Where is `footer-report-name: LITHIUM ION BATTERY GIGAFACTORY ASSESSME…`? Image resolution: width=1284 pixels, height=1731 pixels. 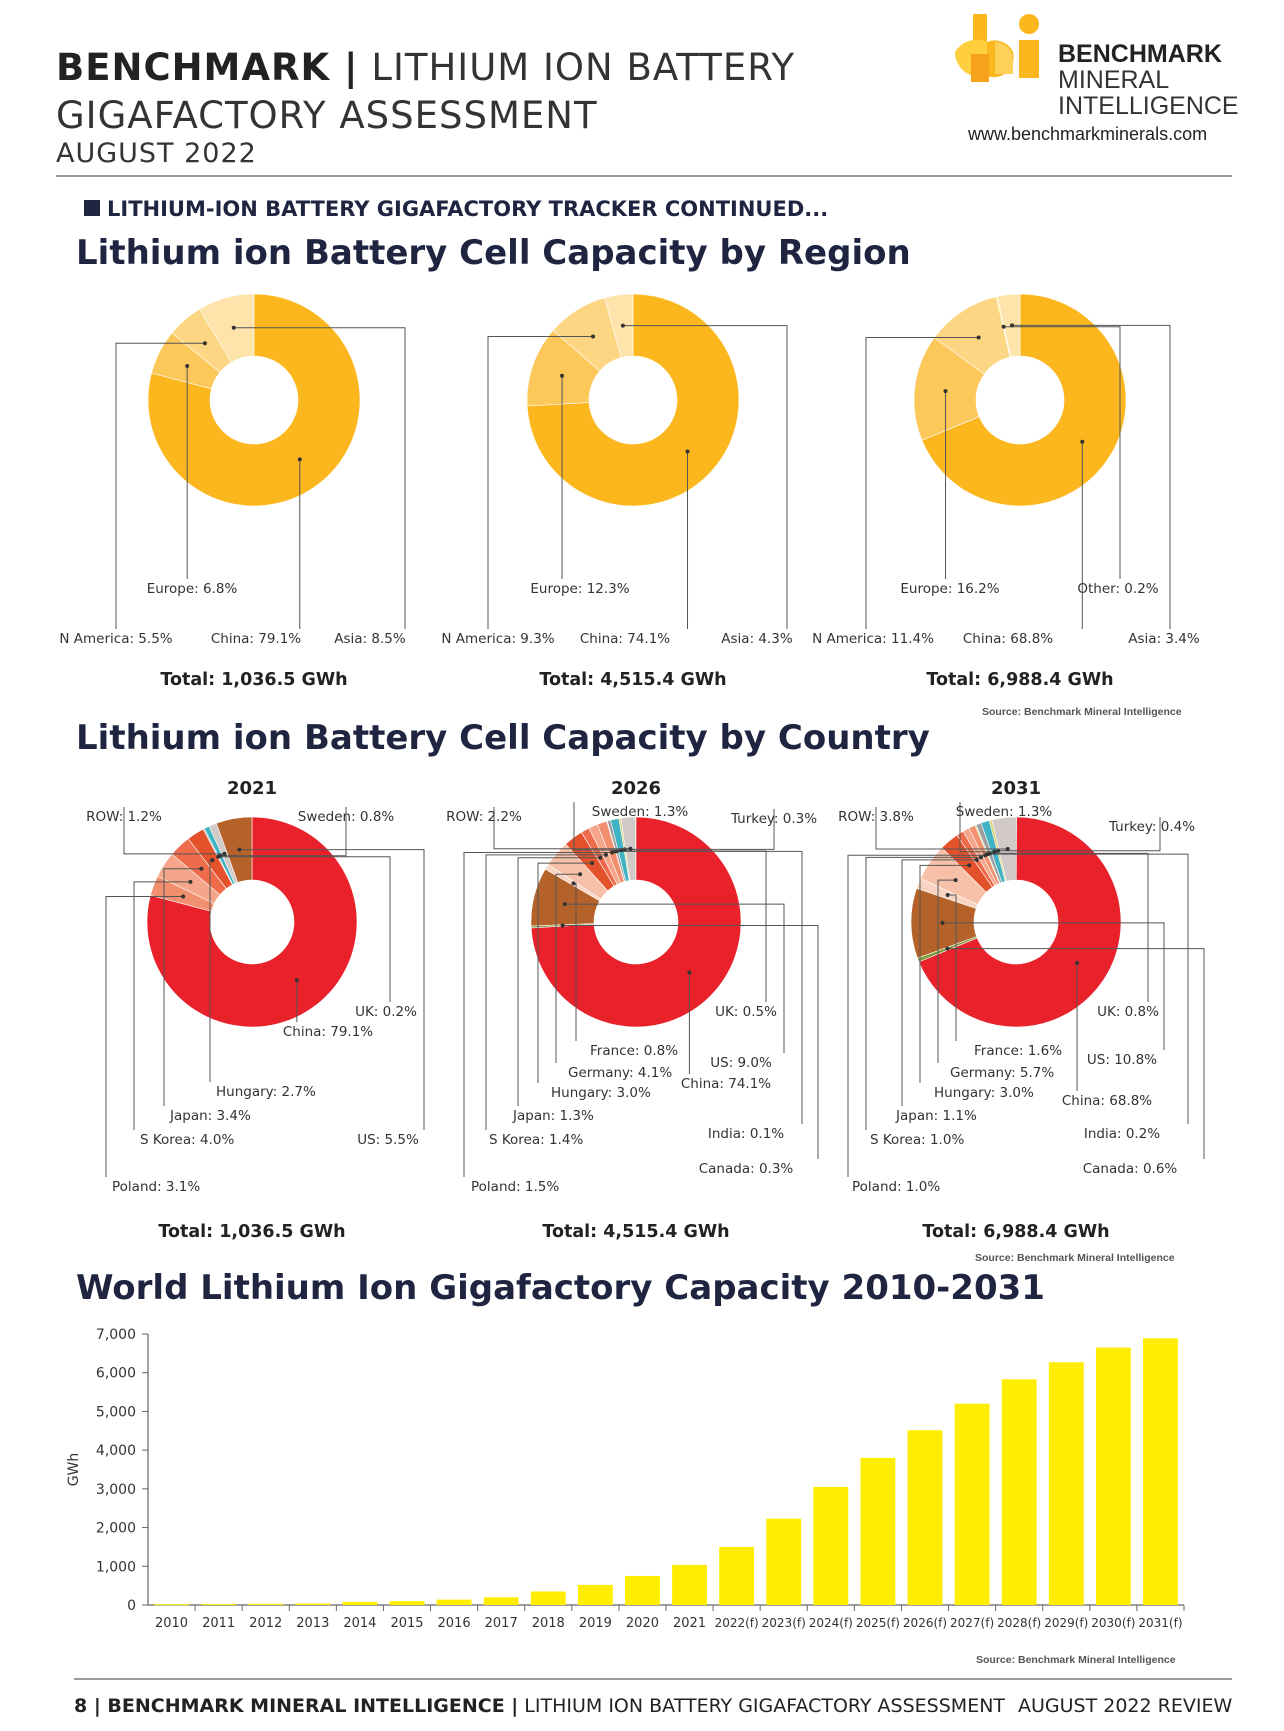
footer-report-name: LITHIUM ION BATTERY GIGAFACTORY ASSESSME… is located at coordinates (765, 1706).